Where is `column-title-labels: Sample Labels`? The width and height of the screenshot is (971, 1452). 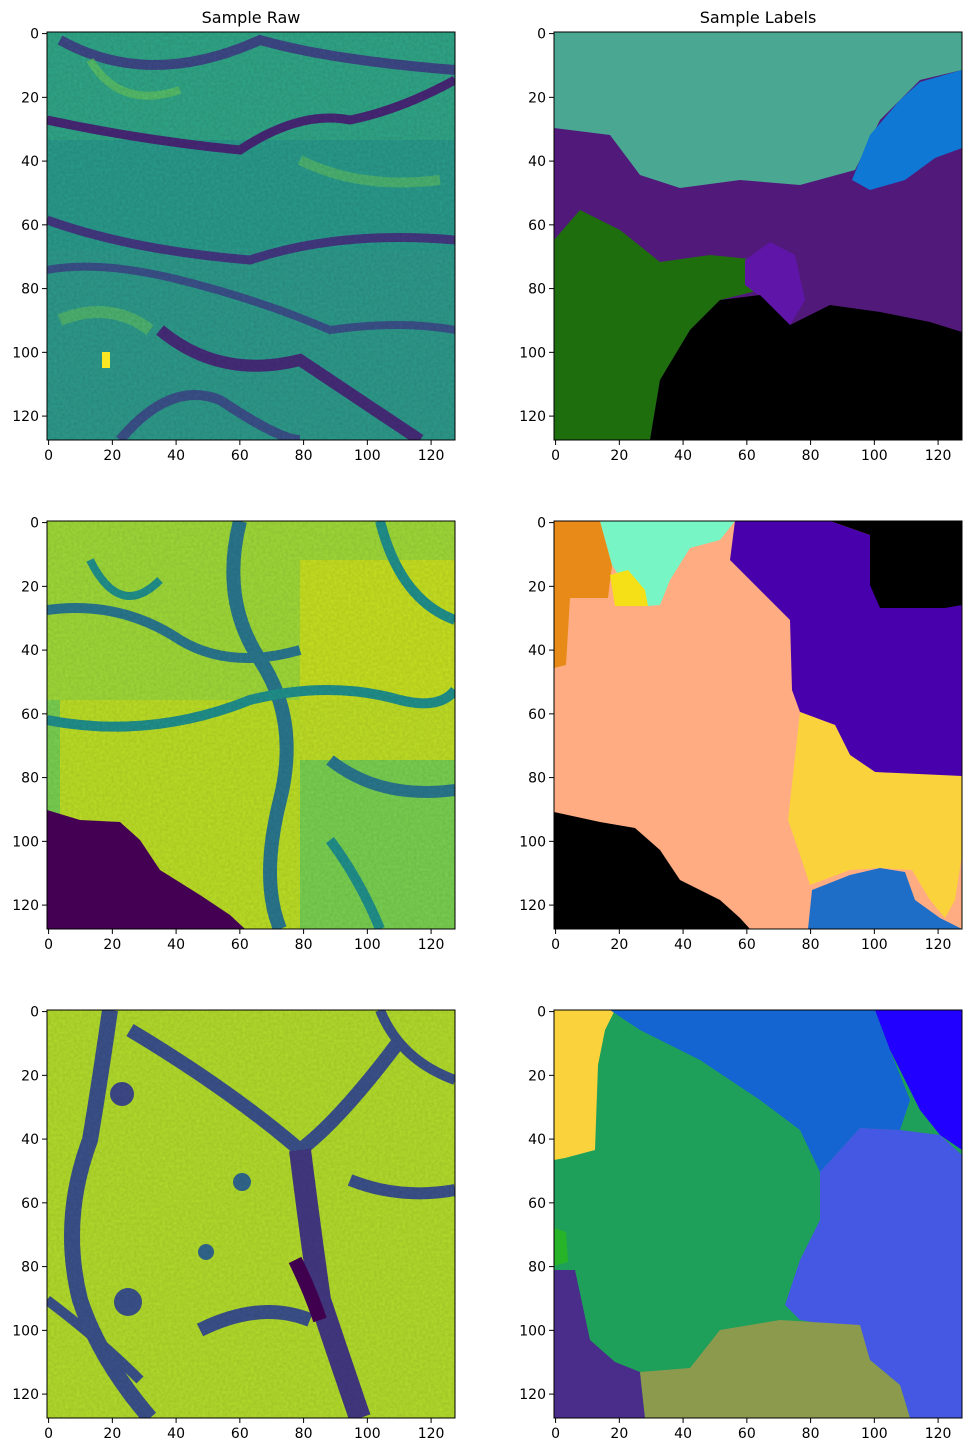
column-title-labels: Sample Labels is located at coordinates (758, 17).